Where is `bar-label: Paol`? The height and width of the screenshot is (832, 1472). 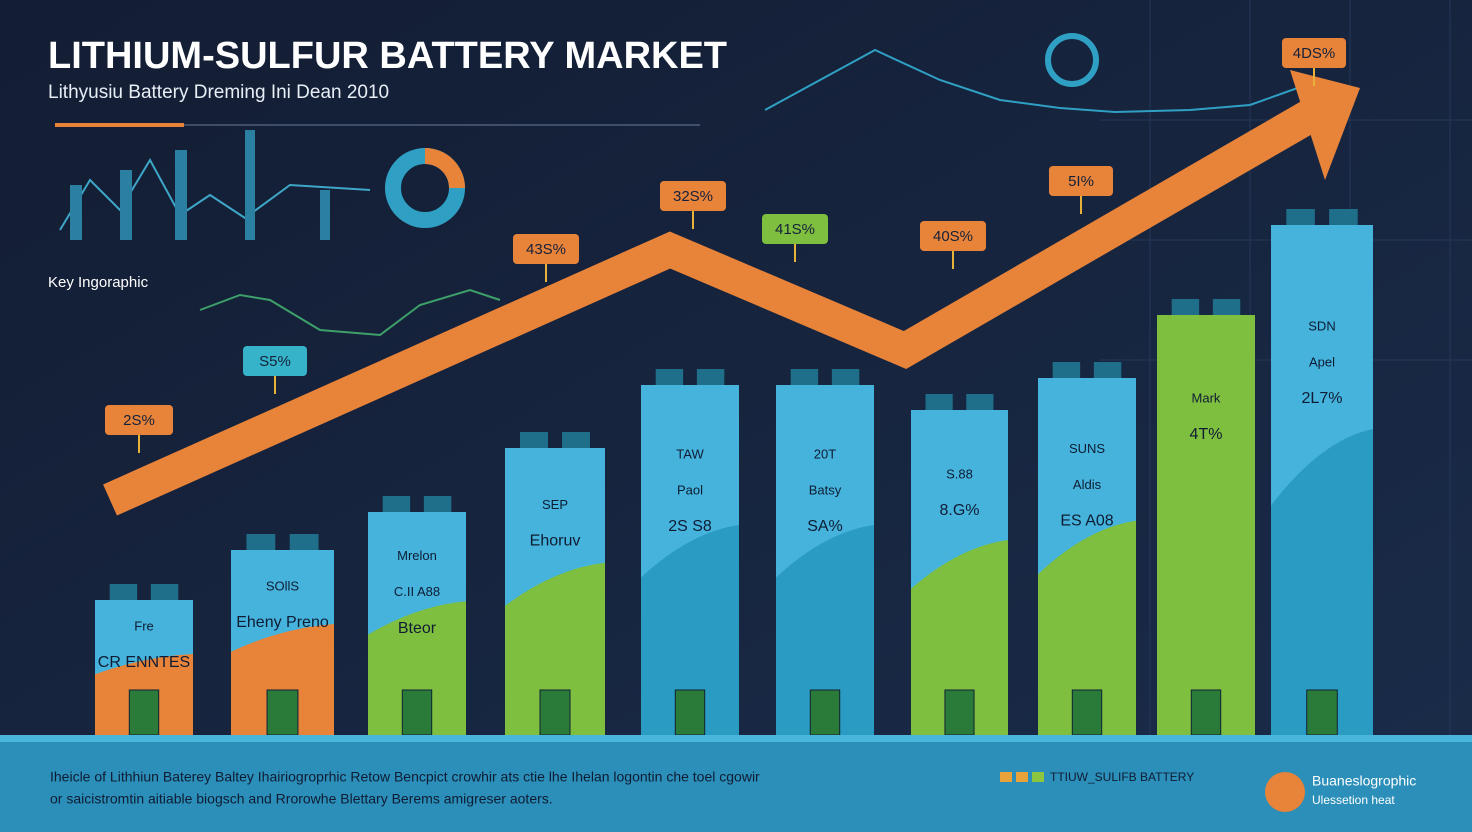 bar-label: Paol is located at coordinates (690, 489).